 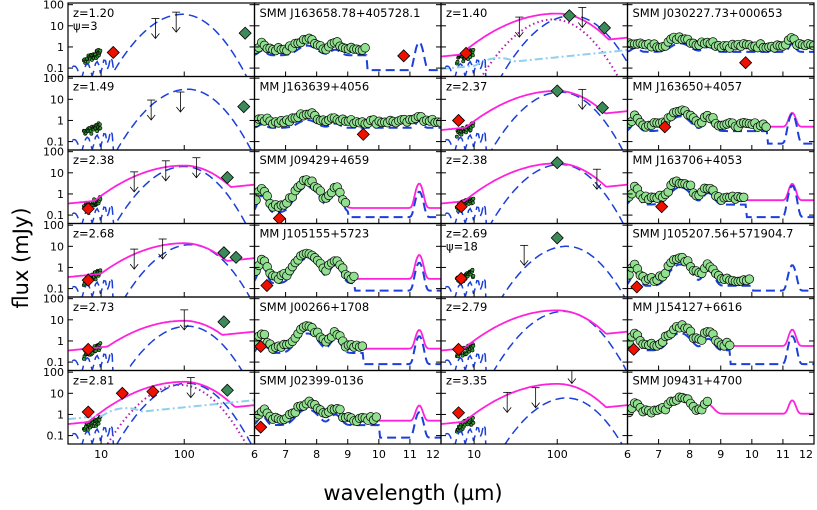 I want to click on panel-5-4: MM J154127+6616, so click(x=720, y=334).